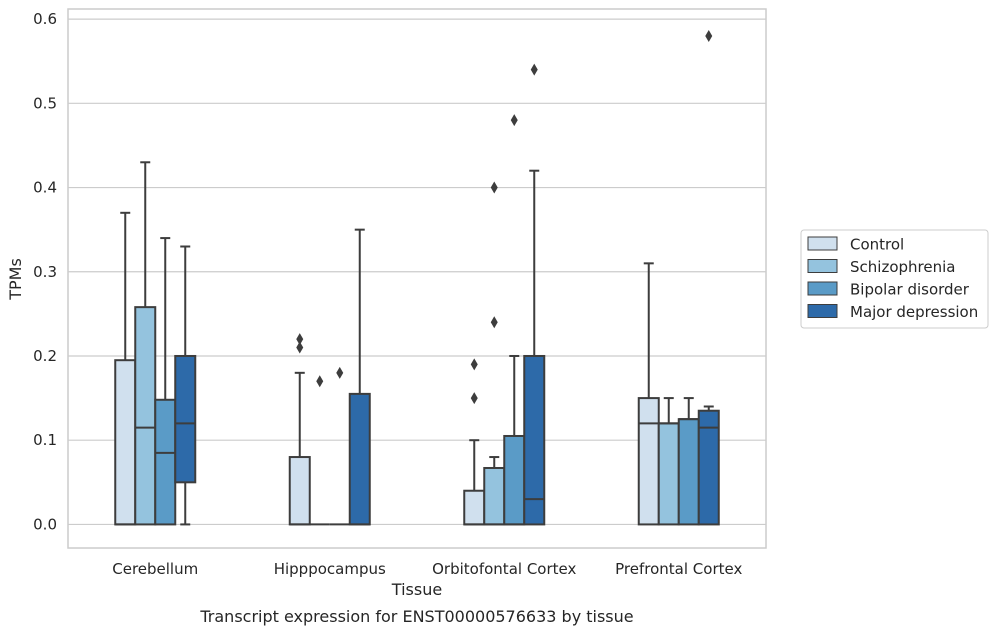 This screenshot has width=997, height=634. Describe the element at coordinates (45, 19) in the screenshot. I see `y-tick-label: 0.6` at that location.